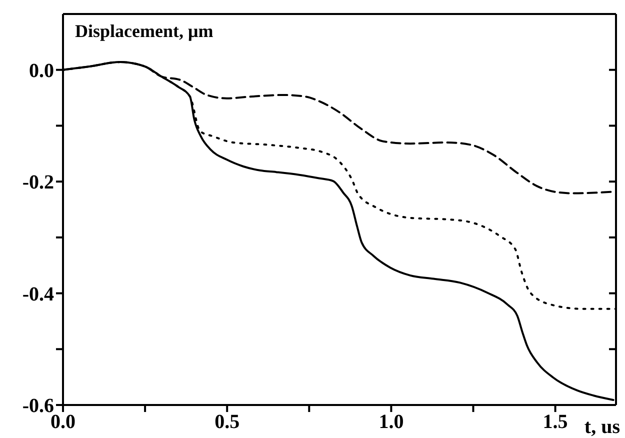 Image resolution: width=625 pixels, height=438 pixels. What do you see at coordinates (391, 422) in the screenshot?
I see `x-tick-label: 1.0` at bounding box center [391, 422].